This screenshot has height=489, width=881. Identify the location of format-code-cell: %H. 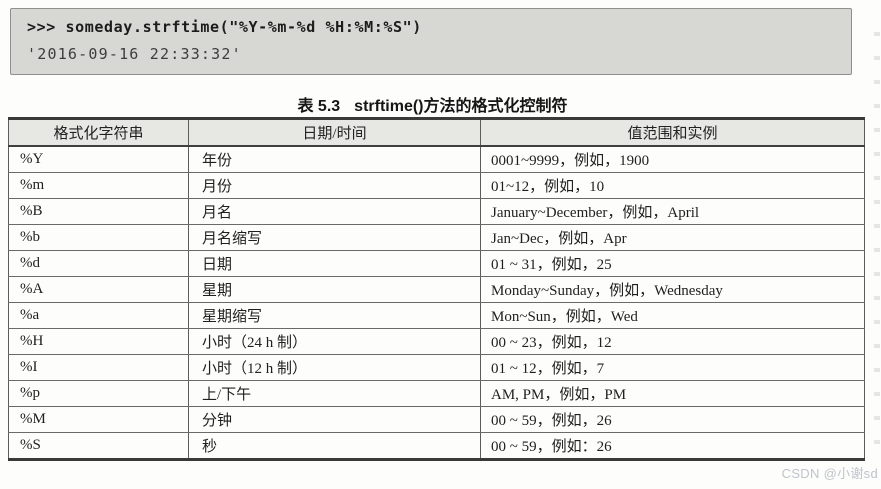
(98, 341).